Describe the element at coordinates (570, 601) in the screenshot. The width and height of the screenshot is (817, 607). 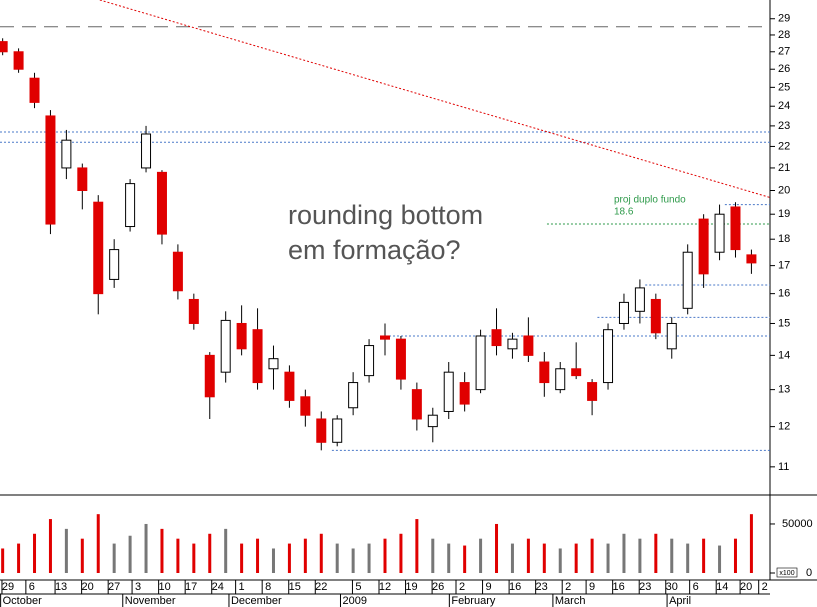
I see `month-label: March` at that location.